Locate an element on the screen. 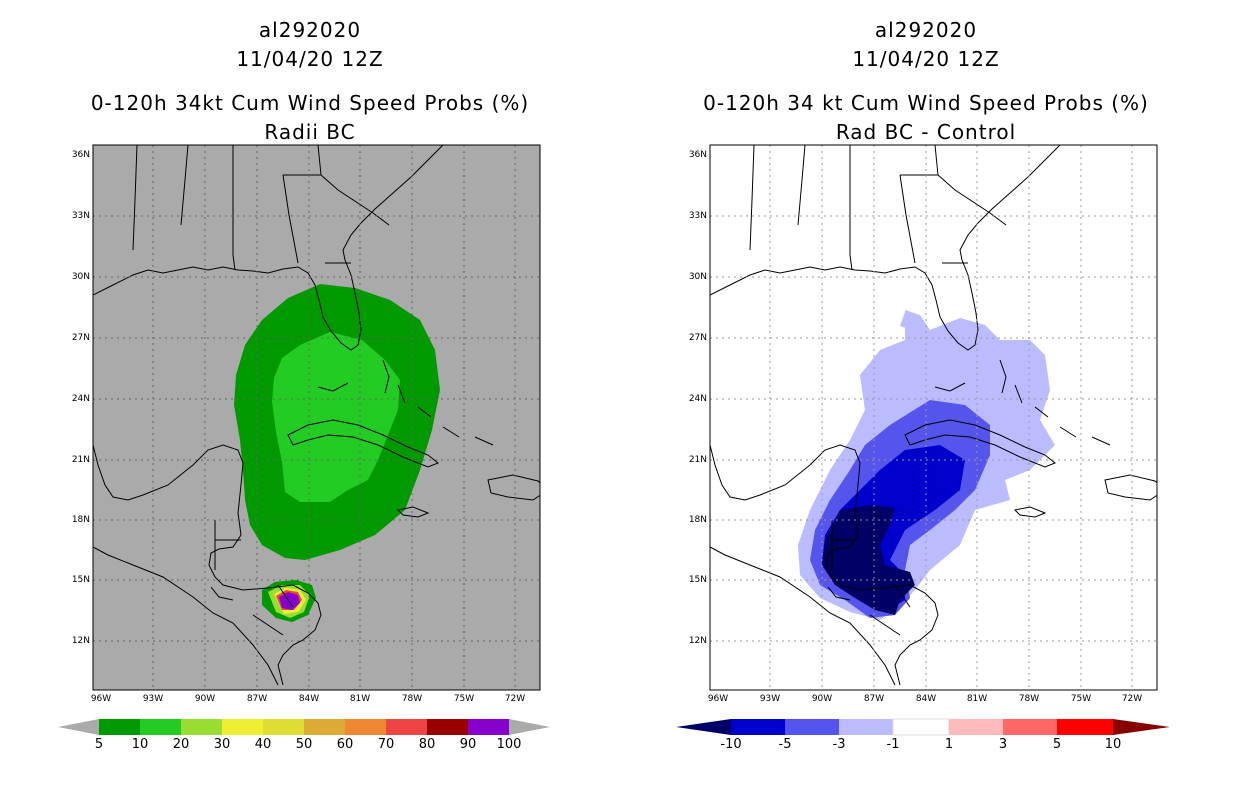 The width and height of the screenshot is (1236, 800). right-colorbar-label: -5 is located at coordinates (785, 744).